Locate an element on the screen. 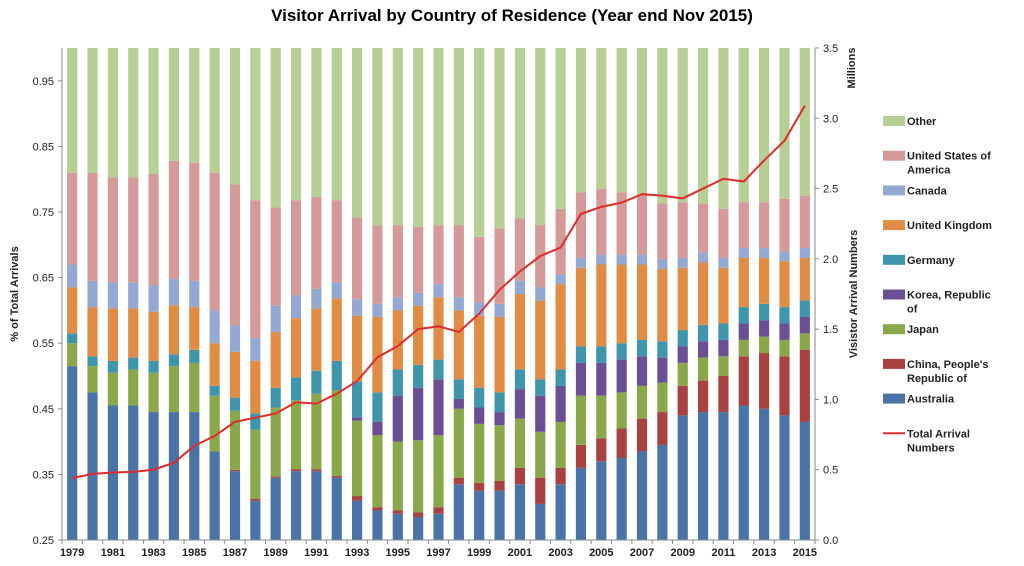 The image size is (1024, 566). bar-segment-0-2001 is located at coordinates (519, 512).